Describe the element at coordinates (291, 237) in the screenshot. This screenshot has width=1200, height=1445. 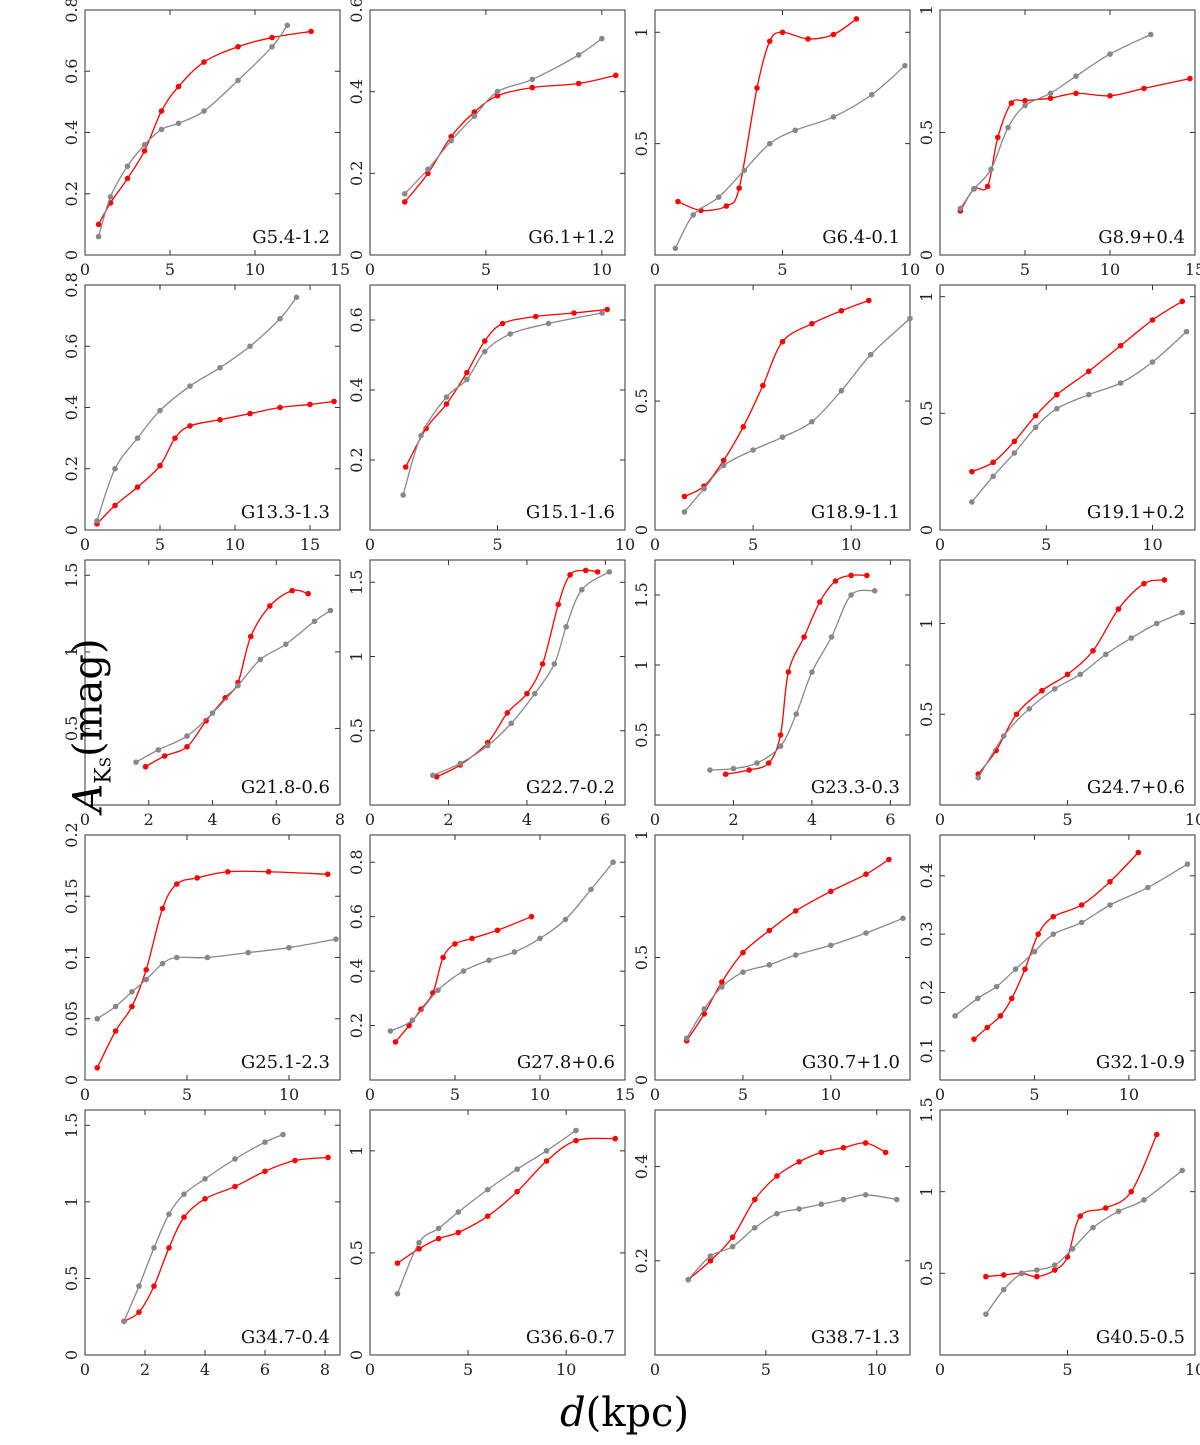
I see `panel-label: G5.4-1.2` at that location.